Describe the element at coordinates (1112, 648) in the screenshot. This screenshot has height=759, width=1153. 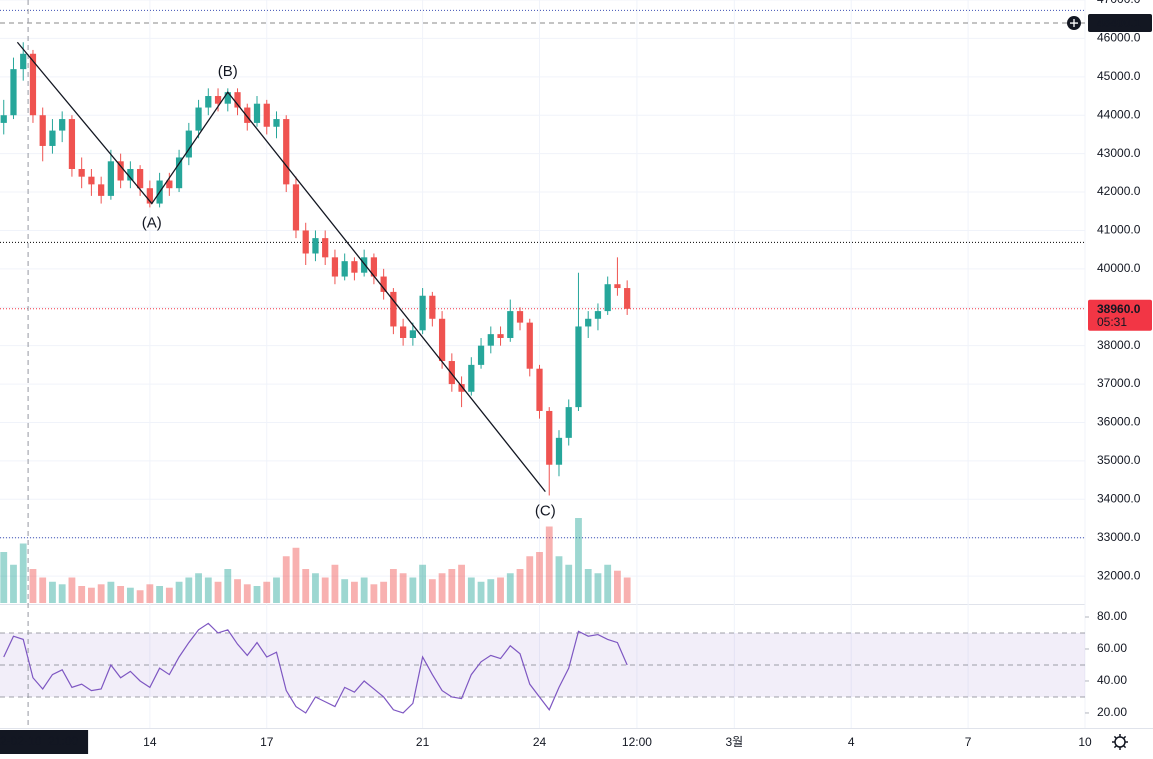
I see `rsi-tick-label: 60.00` at that location.